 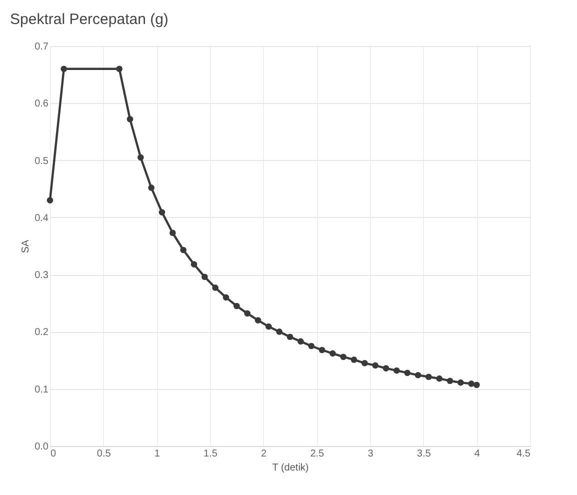 What do you see at coordinates (477, 454) in the screenshot?
I see `x-tick-label: 4` at bounding box center [477, 454].